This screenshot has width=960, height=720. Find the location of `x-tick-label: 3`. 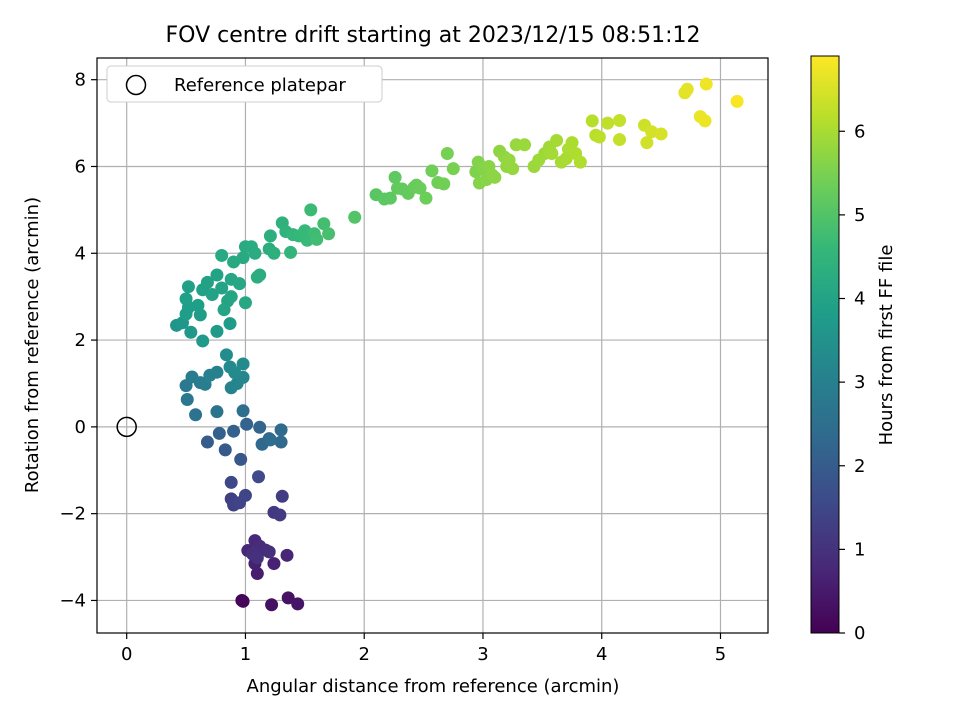

x-tick-label: 3 is located at coordinates (482, 654).